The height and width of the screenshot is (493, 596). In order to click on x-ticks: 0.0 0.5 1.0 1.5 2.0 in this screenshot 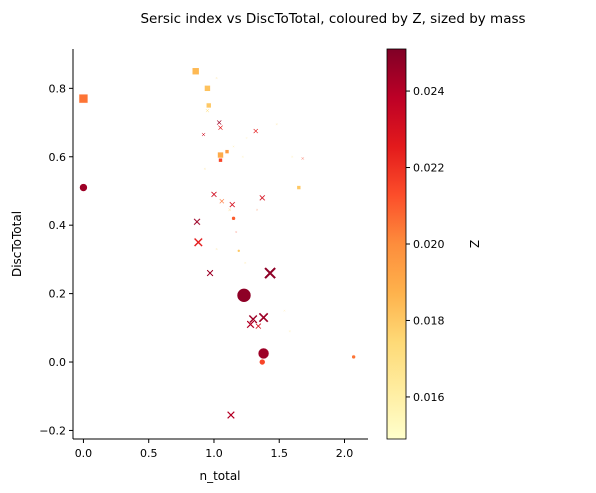, I will do `click(214, 449)`.